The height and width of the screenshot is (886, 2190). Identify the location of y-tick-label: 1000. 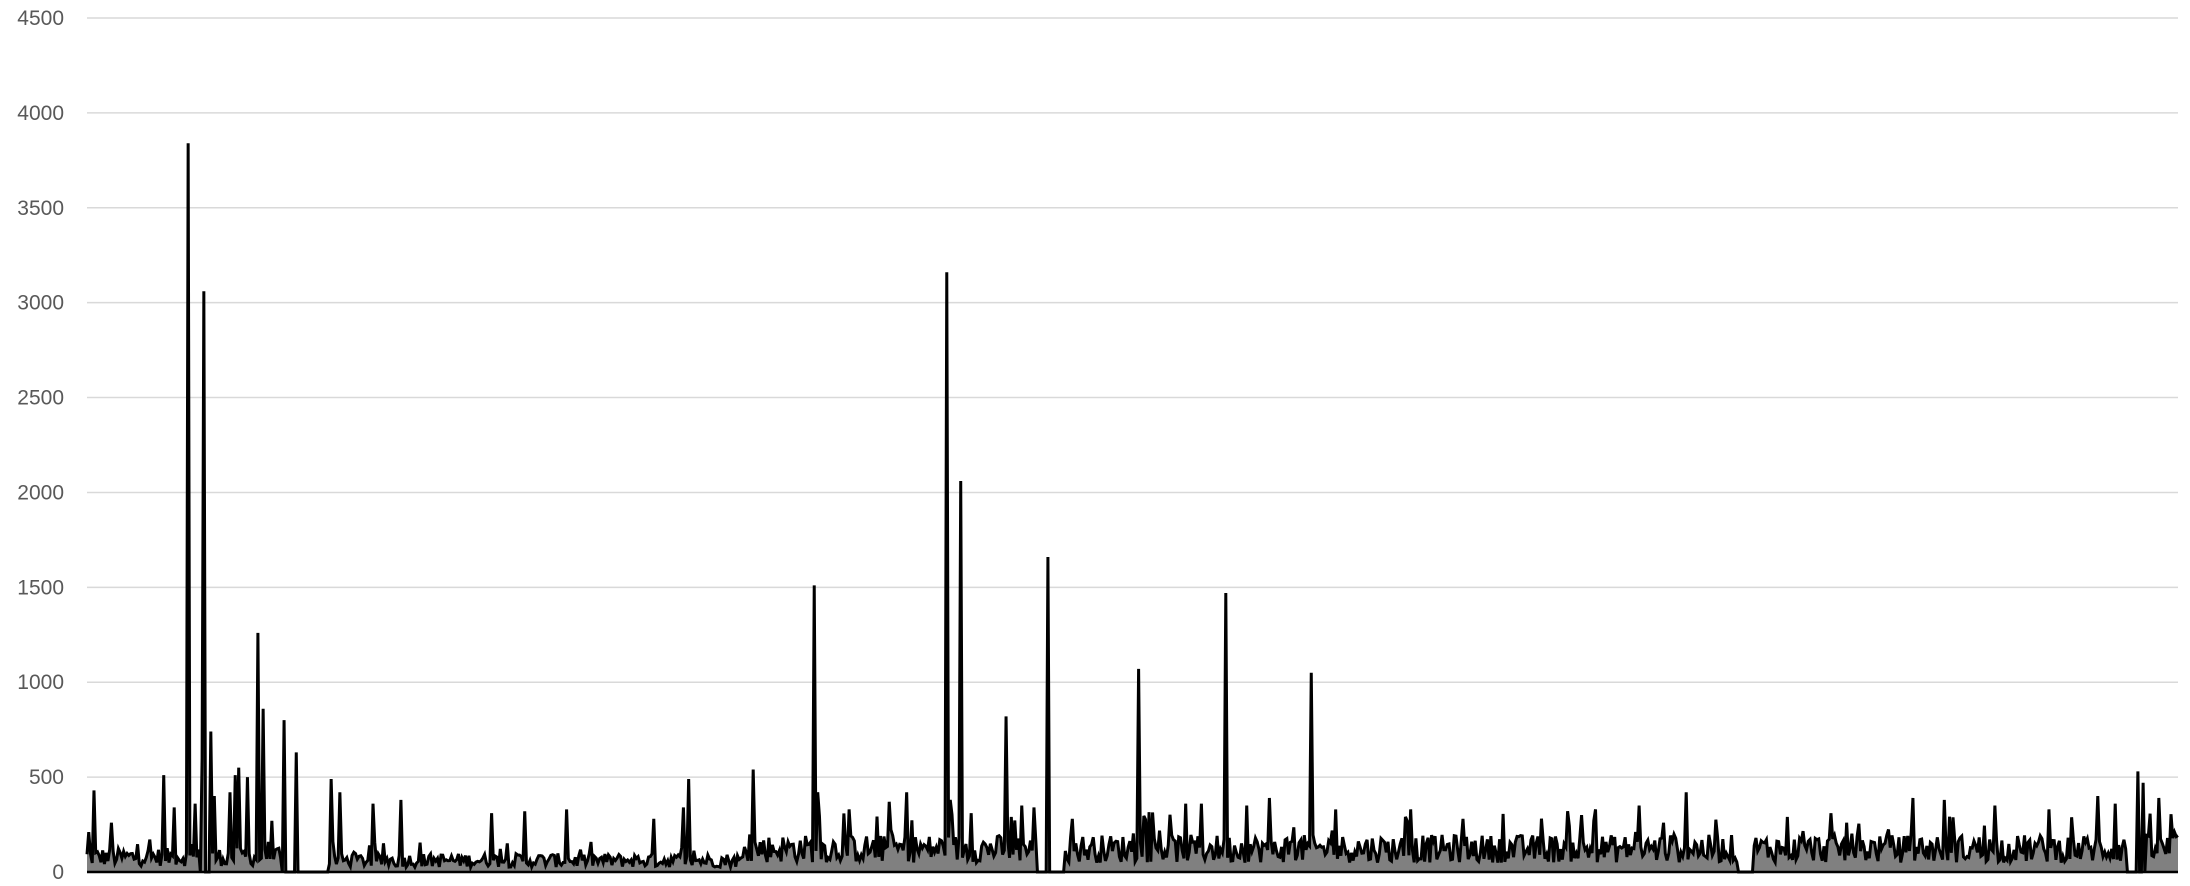
(40, 682).